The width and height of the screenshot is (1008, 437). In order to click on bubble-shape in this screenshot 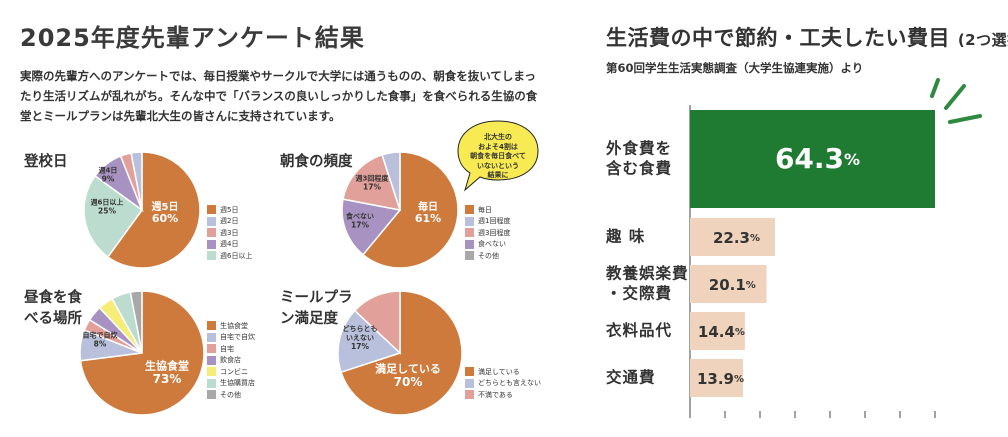, I will do `click(498, 156)`.